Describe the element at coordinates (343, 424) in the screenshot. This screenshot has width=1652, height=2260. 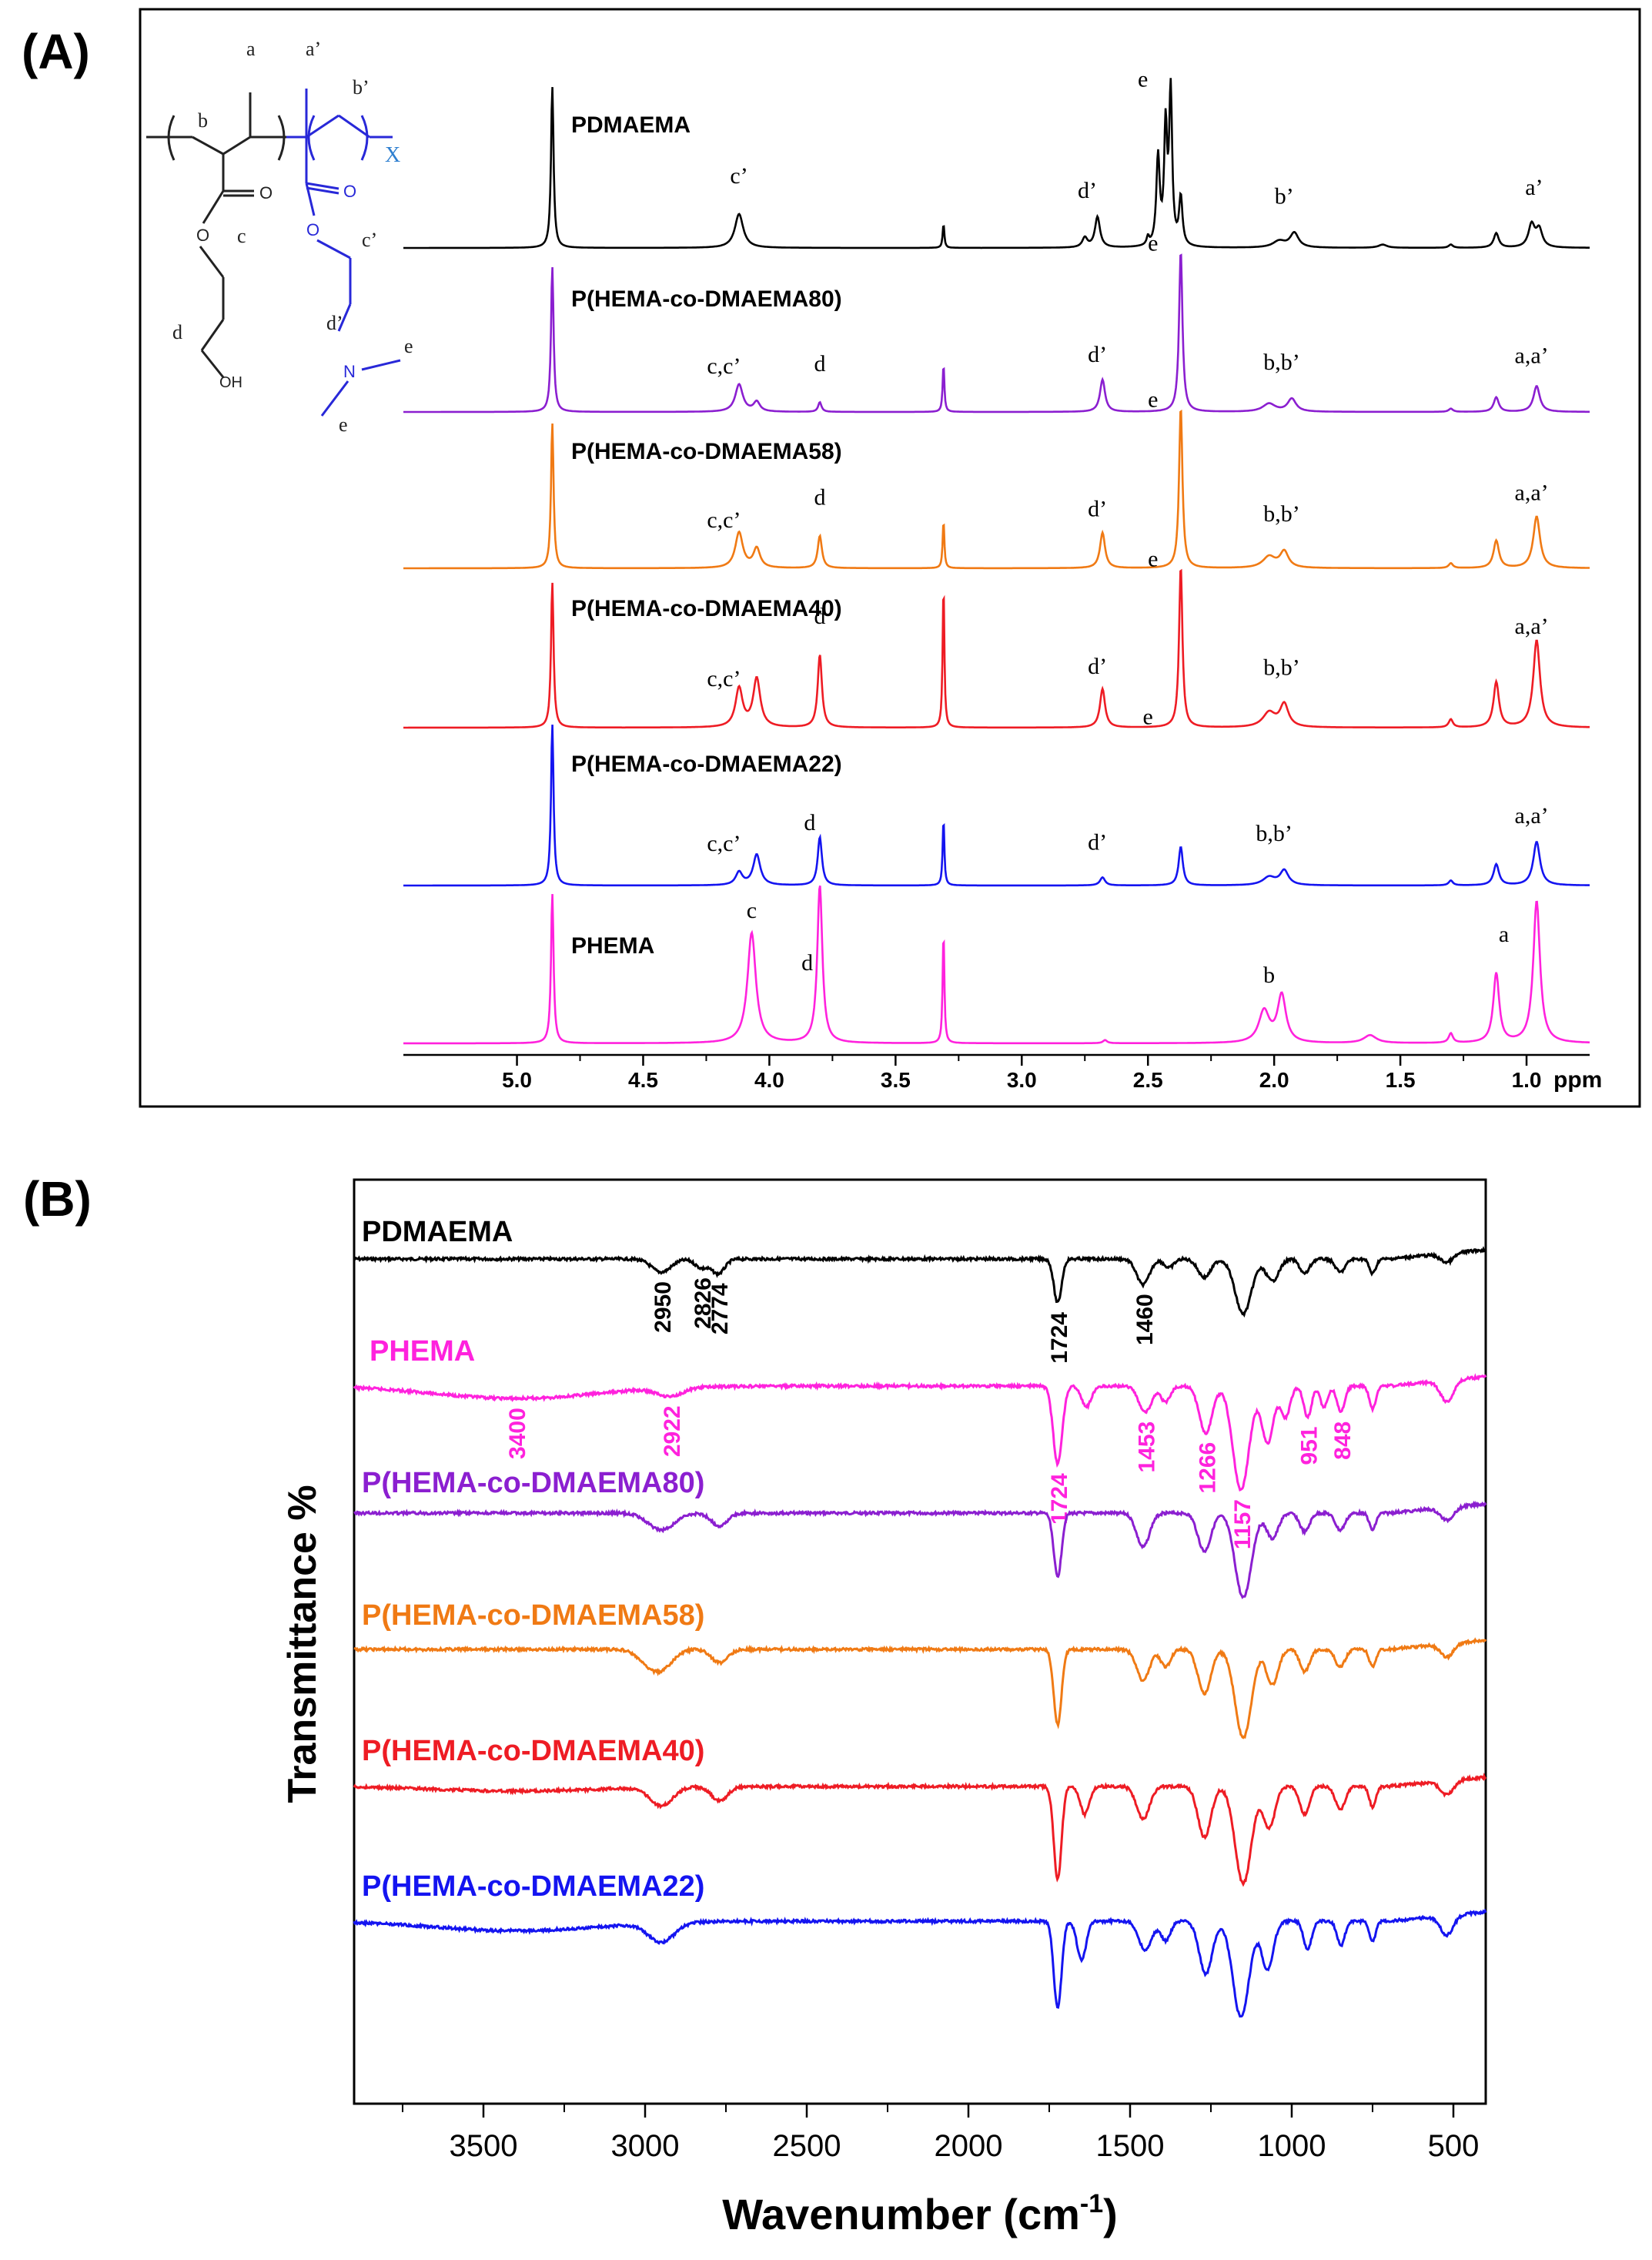
I see `struct-label-e2: e` at that location.